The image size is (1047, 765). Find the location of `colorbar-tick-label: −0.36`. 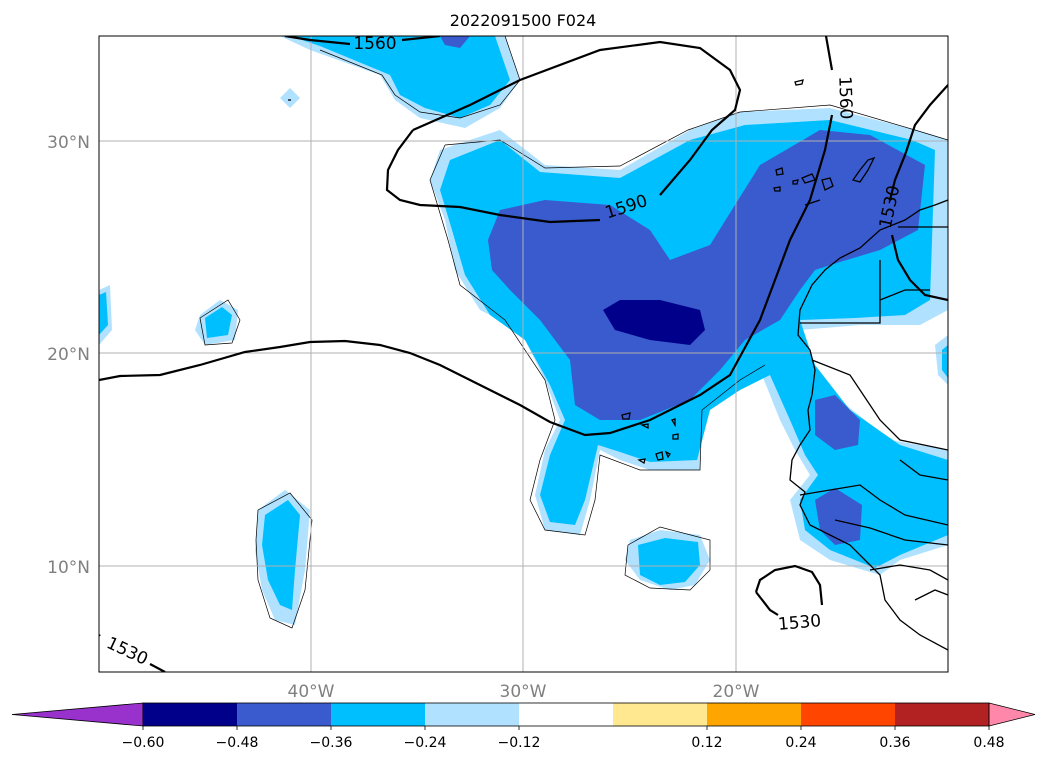

colorbar-tick-label: −0.36 is located at coordinates (331, 743).